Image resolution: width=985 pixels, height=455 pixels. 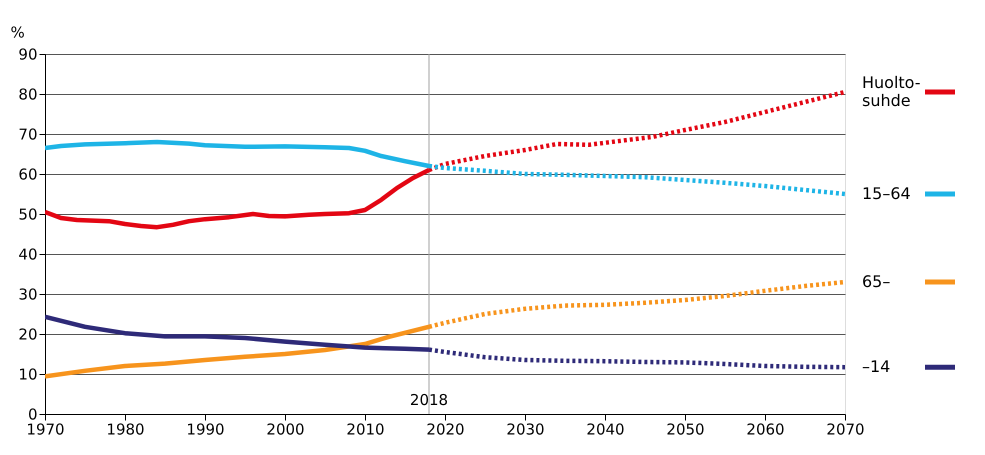 I want to click on x-tick-label: 2030, so click(x=525, y=429).